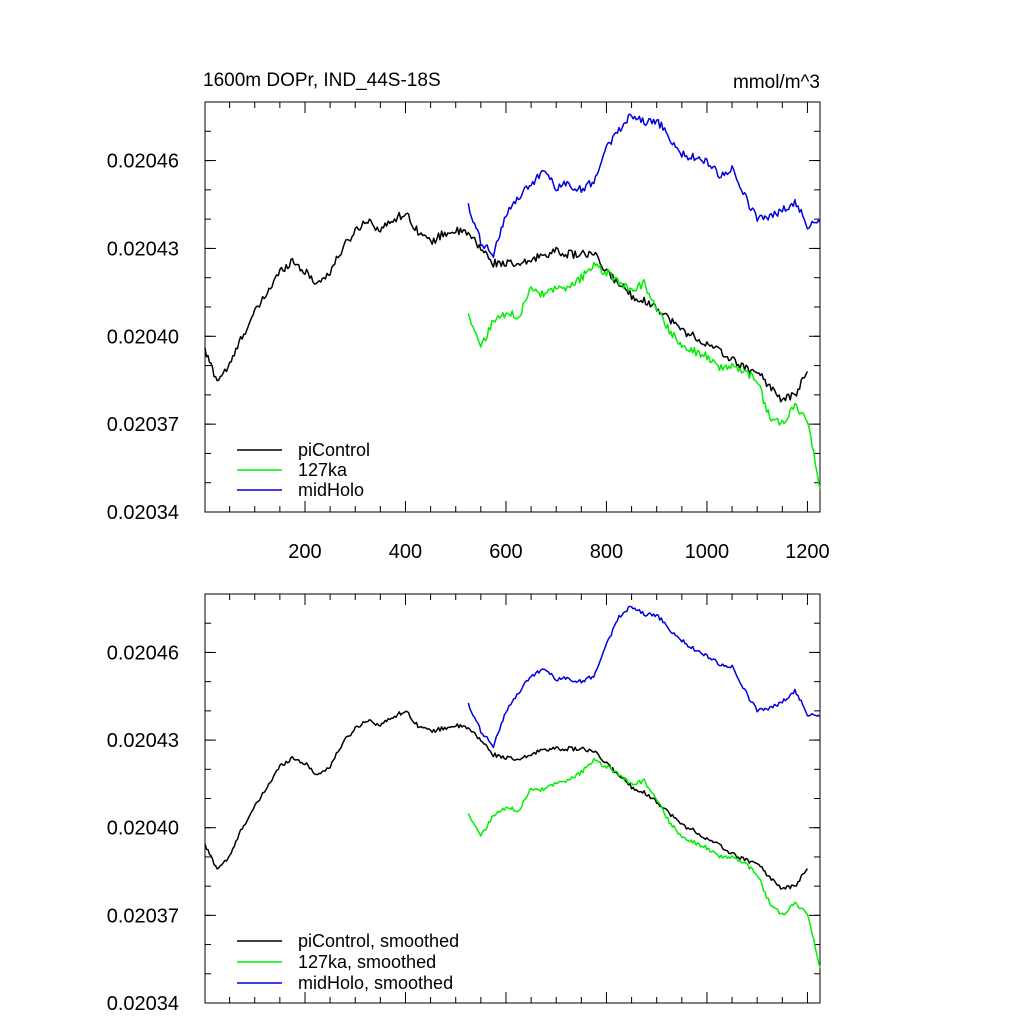 The width and height of the screenshot is (1024, 1024). Describe the element at coordinates (644, 863) in the screenshot. I see `bottom-series-line-127ka` at that location.